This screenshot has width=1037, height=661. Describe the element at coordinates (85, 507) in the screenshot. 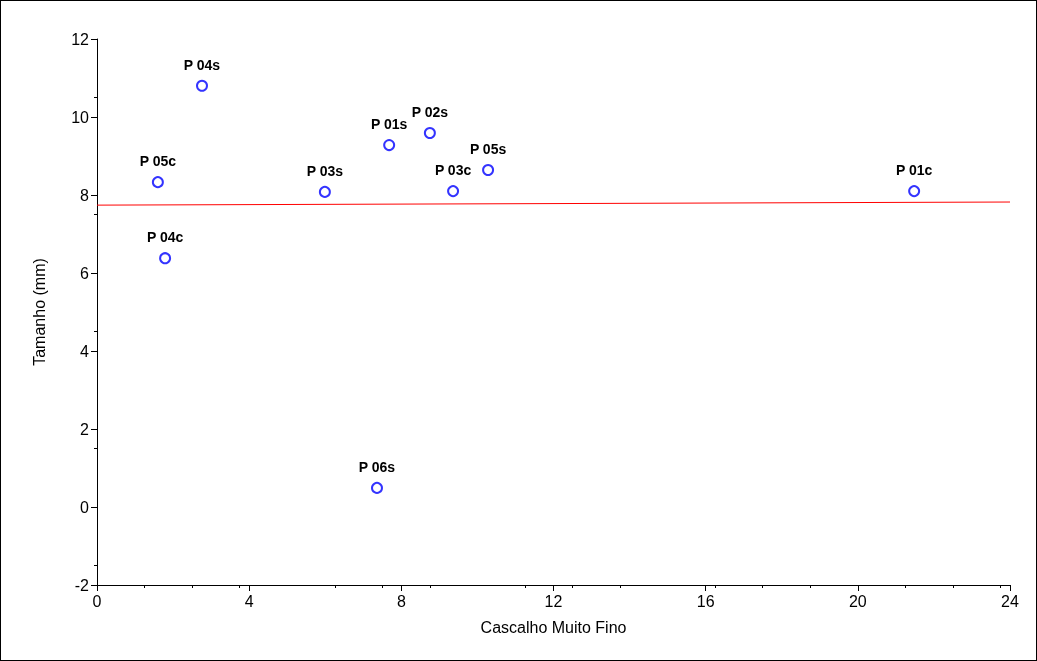

I see `y-tick-label: 0` at that location.